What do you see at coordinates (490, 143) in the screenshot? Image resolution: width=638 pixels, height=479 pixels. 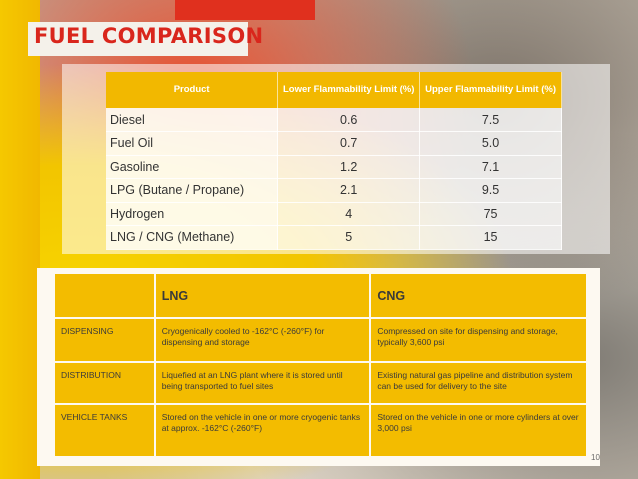 I see `upper-limit-cell: 5.0` at bounding box center [490, 143].